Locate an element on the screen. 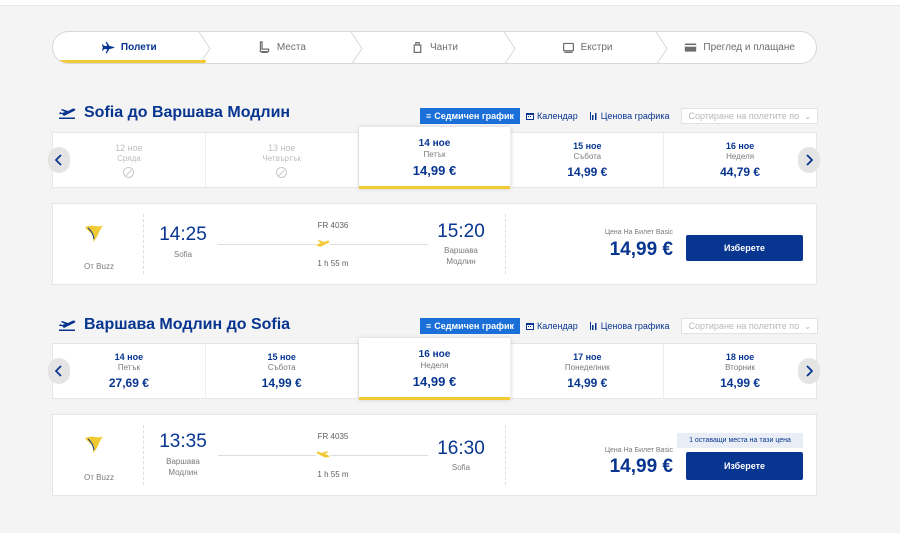  date-cell: 17 ное Понеделник 14,99 € is located at coordinates (588, 371).